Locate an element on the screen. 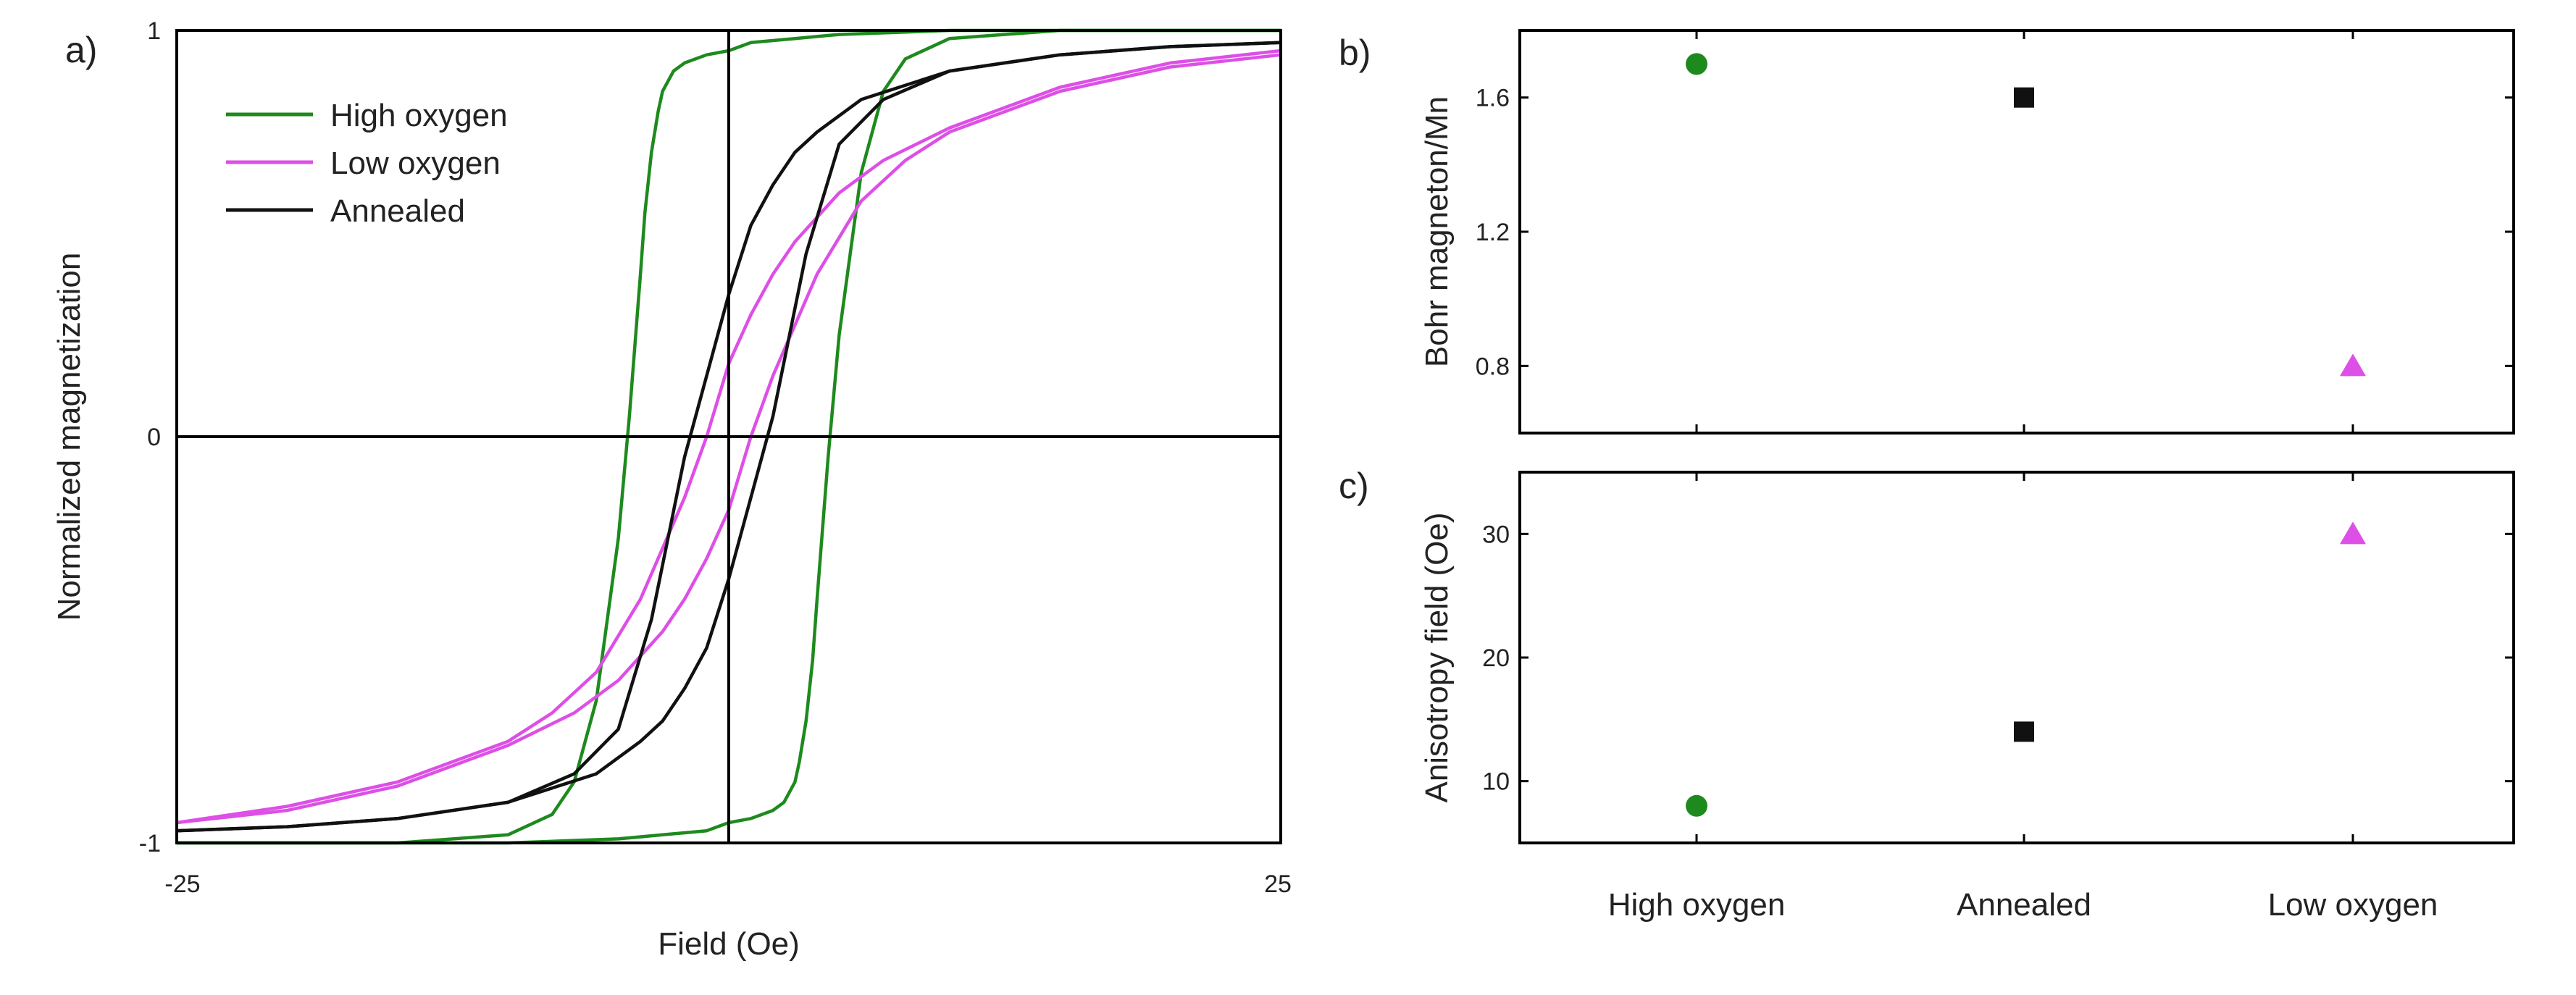  plot-c-ticks: 10 20 30 is located at coordinates (1998, 657).